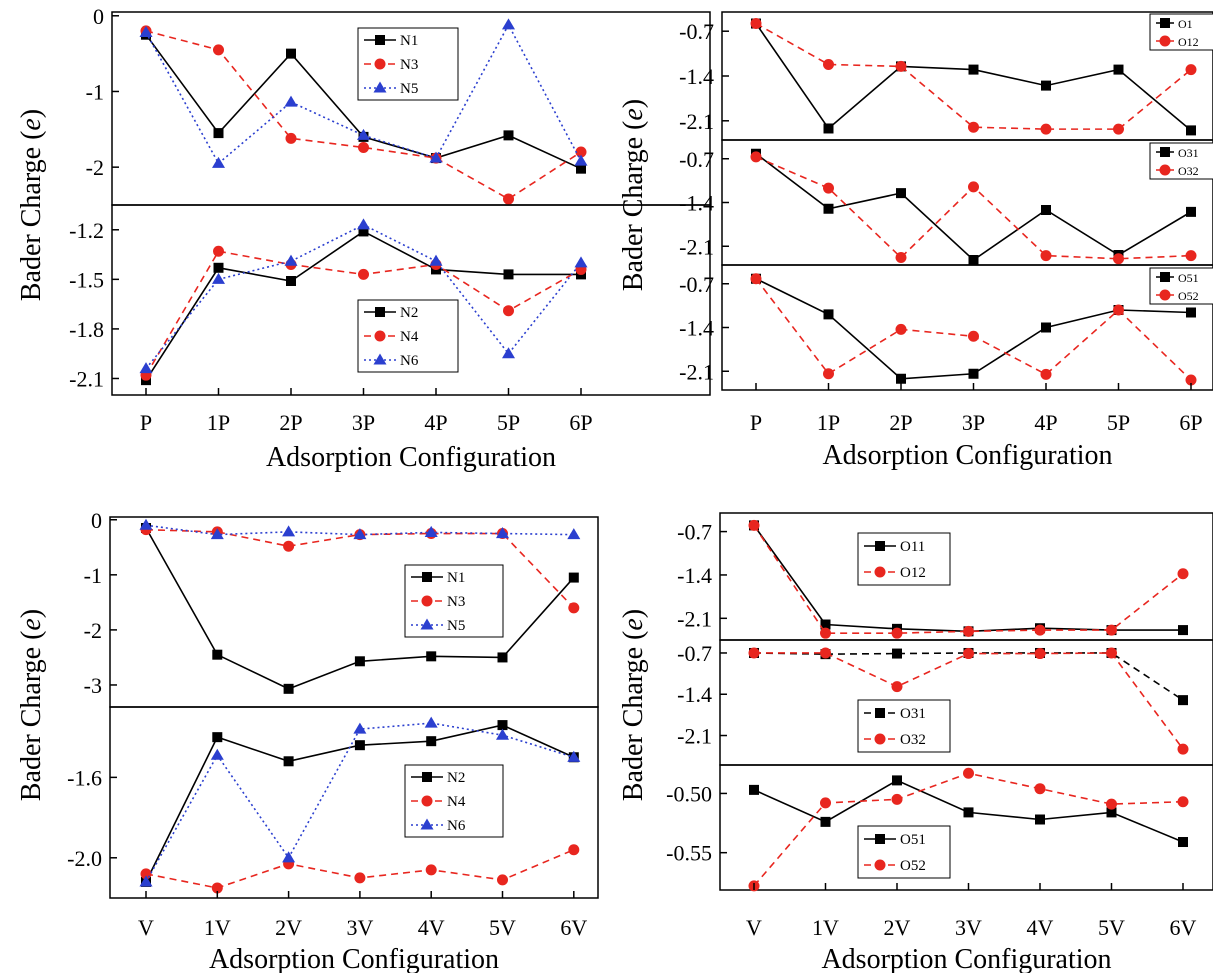  What do you see at coordinates (290, 422) in the screenshot?
I see `top-left-xtick-label: 2P` at bounding box center [290, 422].